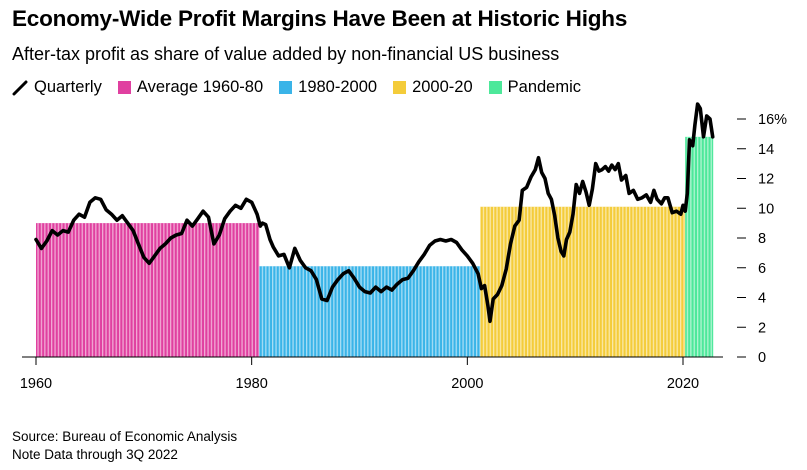  I want to click on x-tick-label: 1960, so click(36, 384).